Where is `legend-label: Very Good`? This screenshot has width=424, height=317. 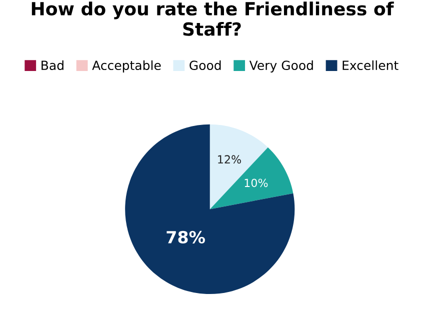
legend-label: Very Good is located at coordinates (281, 66).